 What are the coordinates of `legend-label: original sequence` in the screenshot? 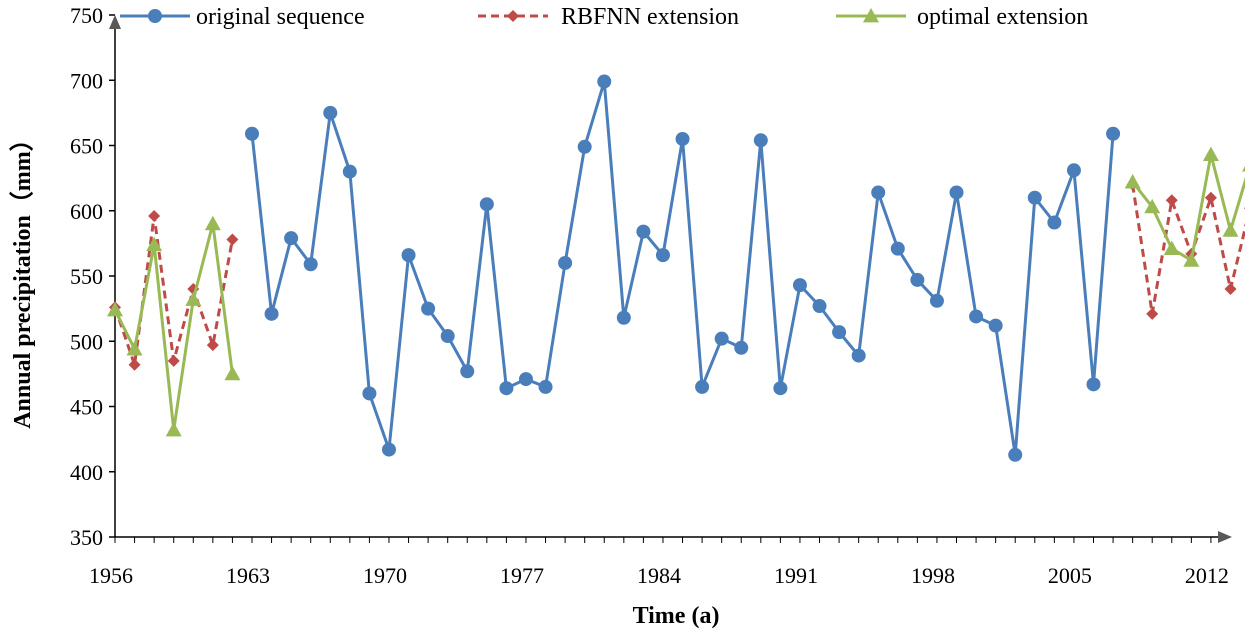 It's located at (280, 17).